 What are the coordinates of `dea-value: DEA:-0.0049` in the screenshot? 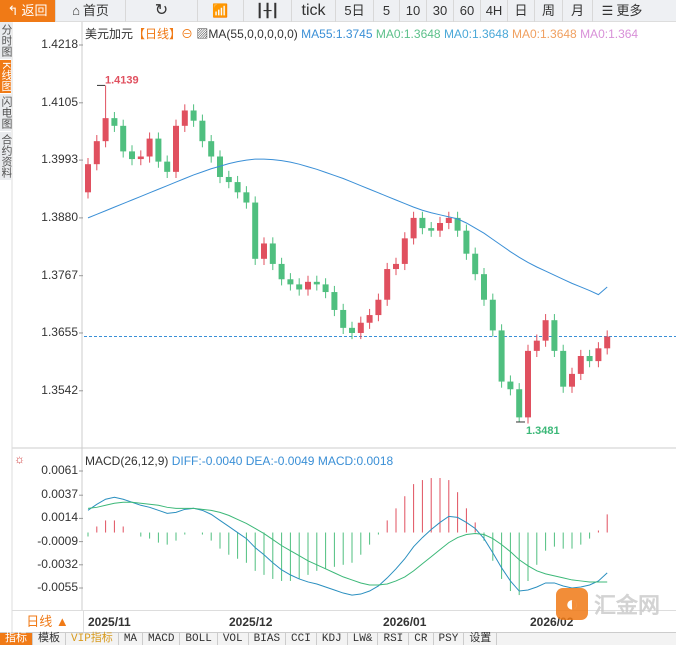 It's located at (280, 461).